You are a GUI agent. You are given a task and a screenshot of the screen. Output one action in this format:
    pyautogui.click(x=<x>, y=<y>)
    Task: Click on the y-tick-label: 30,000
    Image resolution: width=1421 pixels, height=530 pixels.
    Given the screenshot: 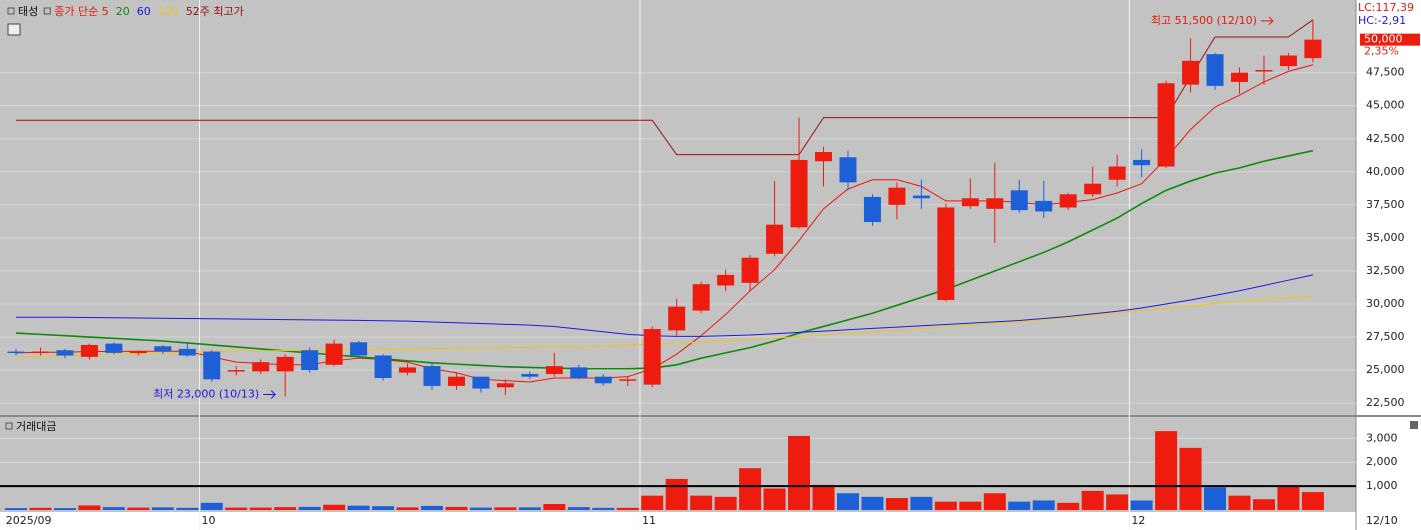 What is the action you would take?
    pyautogui.click(x=1385, y=303)
    